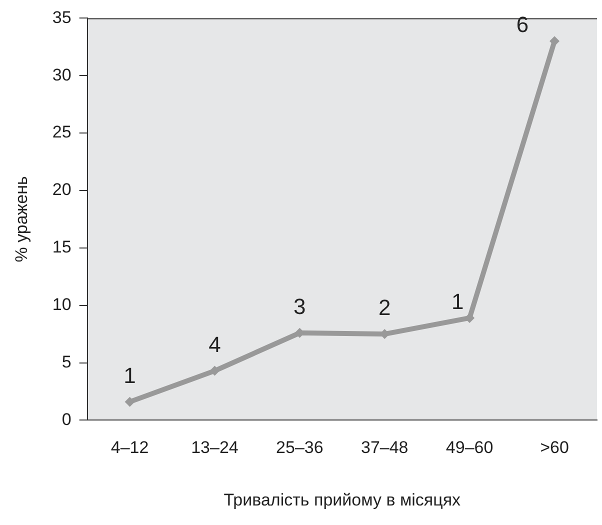 This screenshot has width=602, height=525. What do you see at coordinates (214, 344) in the screenshot?
I see `annotation: 4` at bounding box center [214, 344].